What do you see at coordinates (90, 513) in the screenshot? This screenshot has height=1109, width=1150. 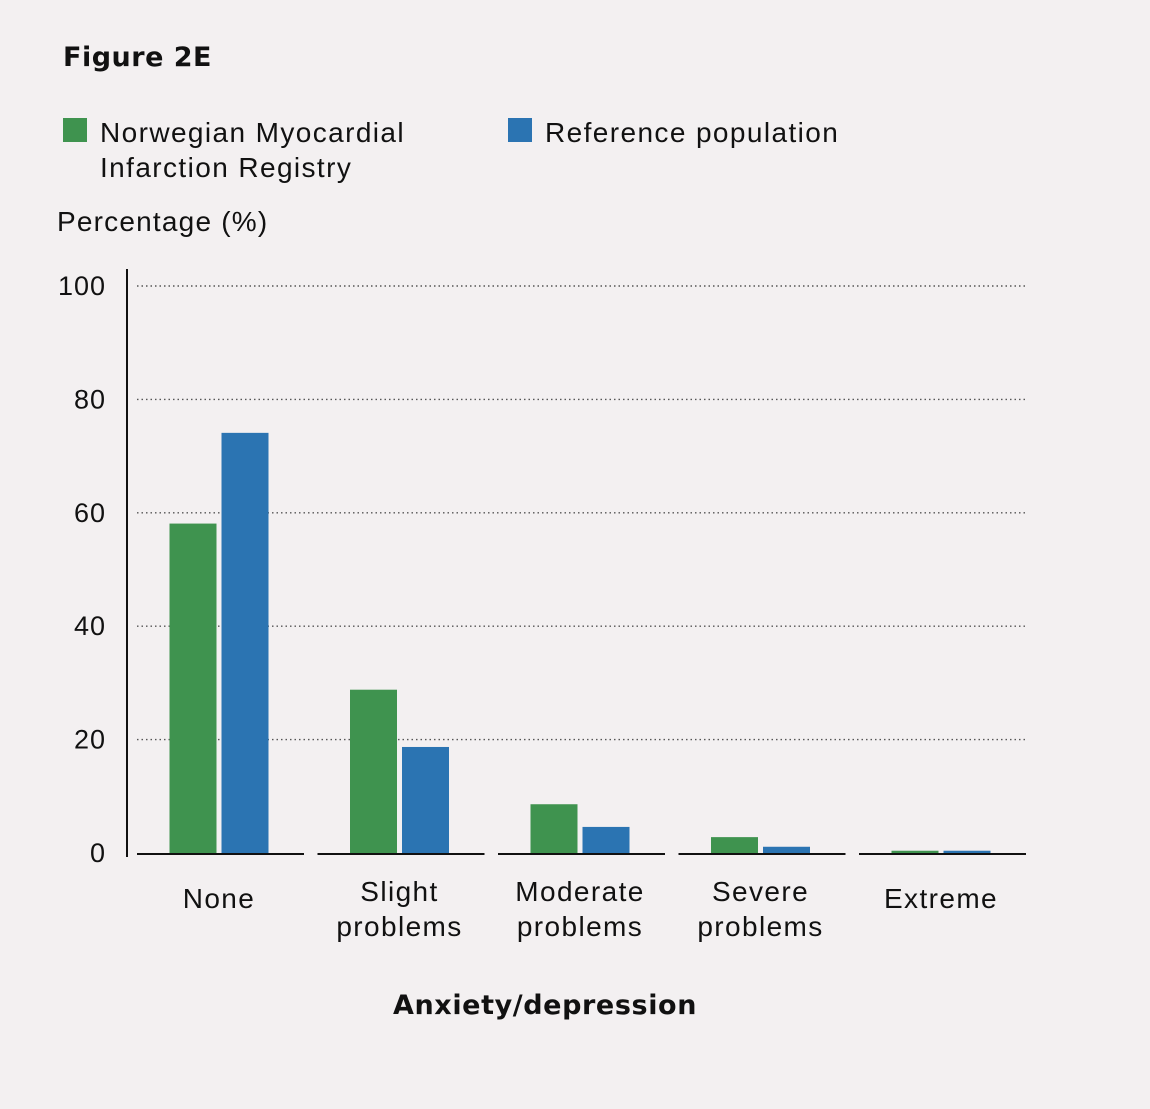 I see `y-tick-label: 60` at bounding box center [90, 513].